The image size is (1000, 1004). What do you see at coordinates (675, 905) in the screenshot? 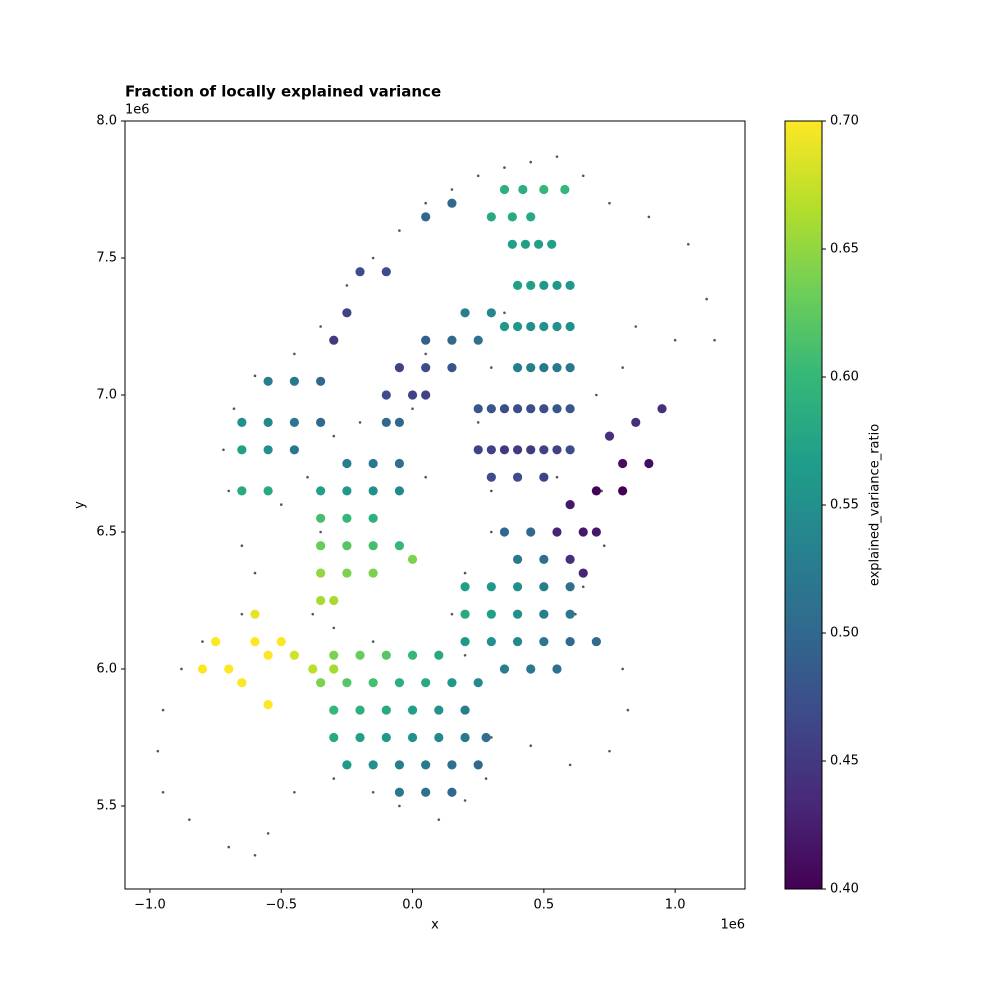
I see `x-tick-label: 1.0` at bounding box center [675, 905].